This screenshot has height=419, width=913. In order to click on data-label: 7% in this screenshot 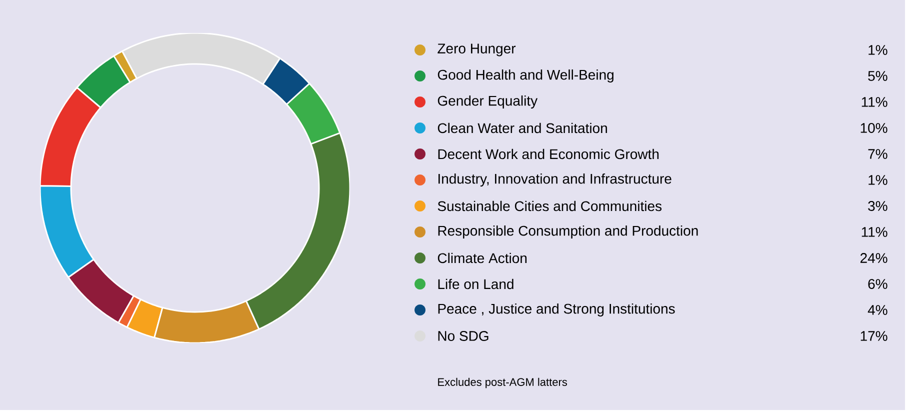, I will do `click(878, 154)`.